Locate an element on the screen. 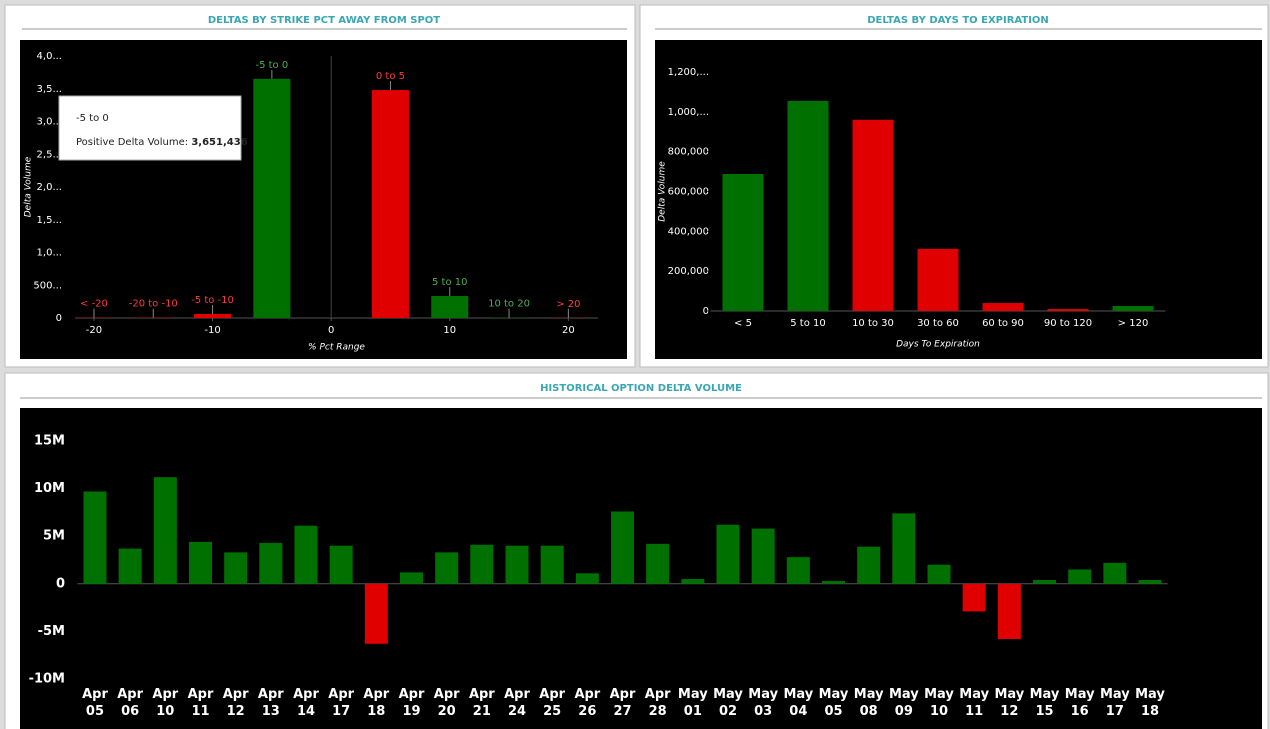  x-tick-label: Apr 19 is located at coordinates (412, 703).